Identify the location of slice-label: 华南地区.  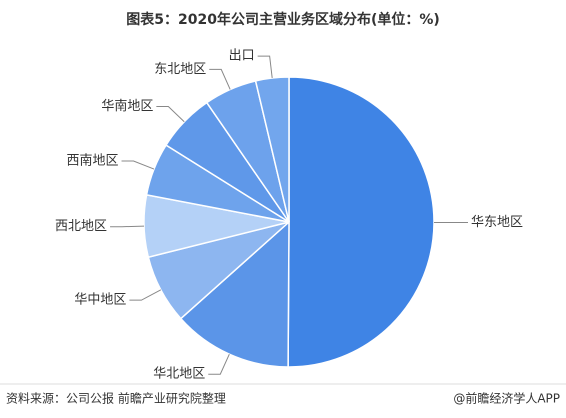
(127, 106).